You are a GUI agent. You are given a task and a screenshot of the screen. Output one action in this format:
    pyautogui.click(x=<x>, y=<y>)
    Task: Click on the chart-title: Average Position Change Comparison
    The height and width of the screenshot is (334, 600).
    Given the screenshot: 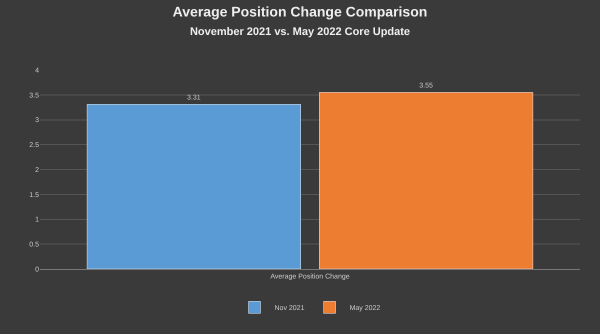 What is the action you would take?
    pyautogui.click(x=300, y=12)
    